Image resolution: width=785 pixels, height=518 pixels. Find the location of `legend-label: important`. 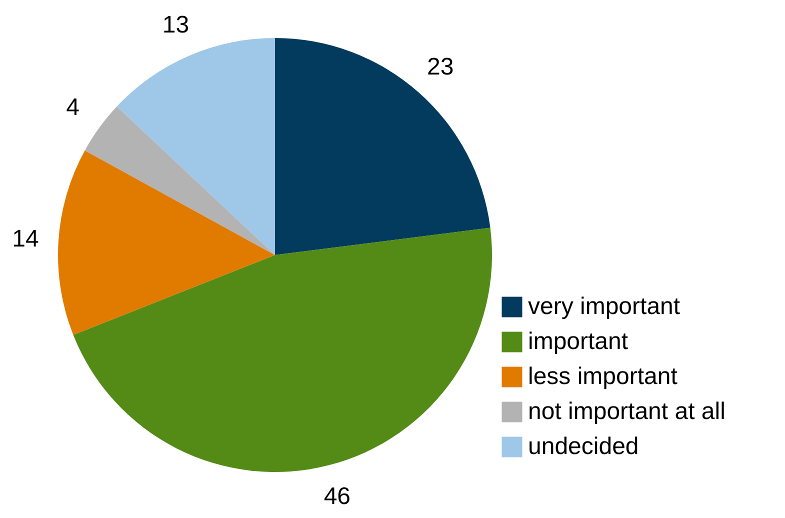

legend-label: important is located at coordinates (578, 341).